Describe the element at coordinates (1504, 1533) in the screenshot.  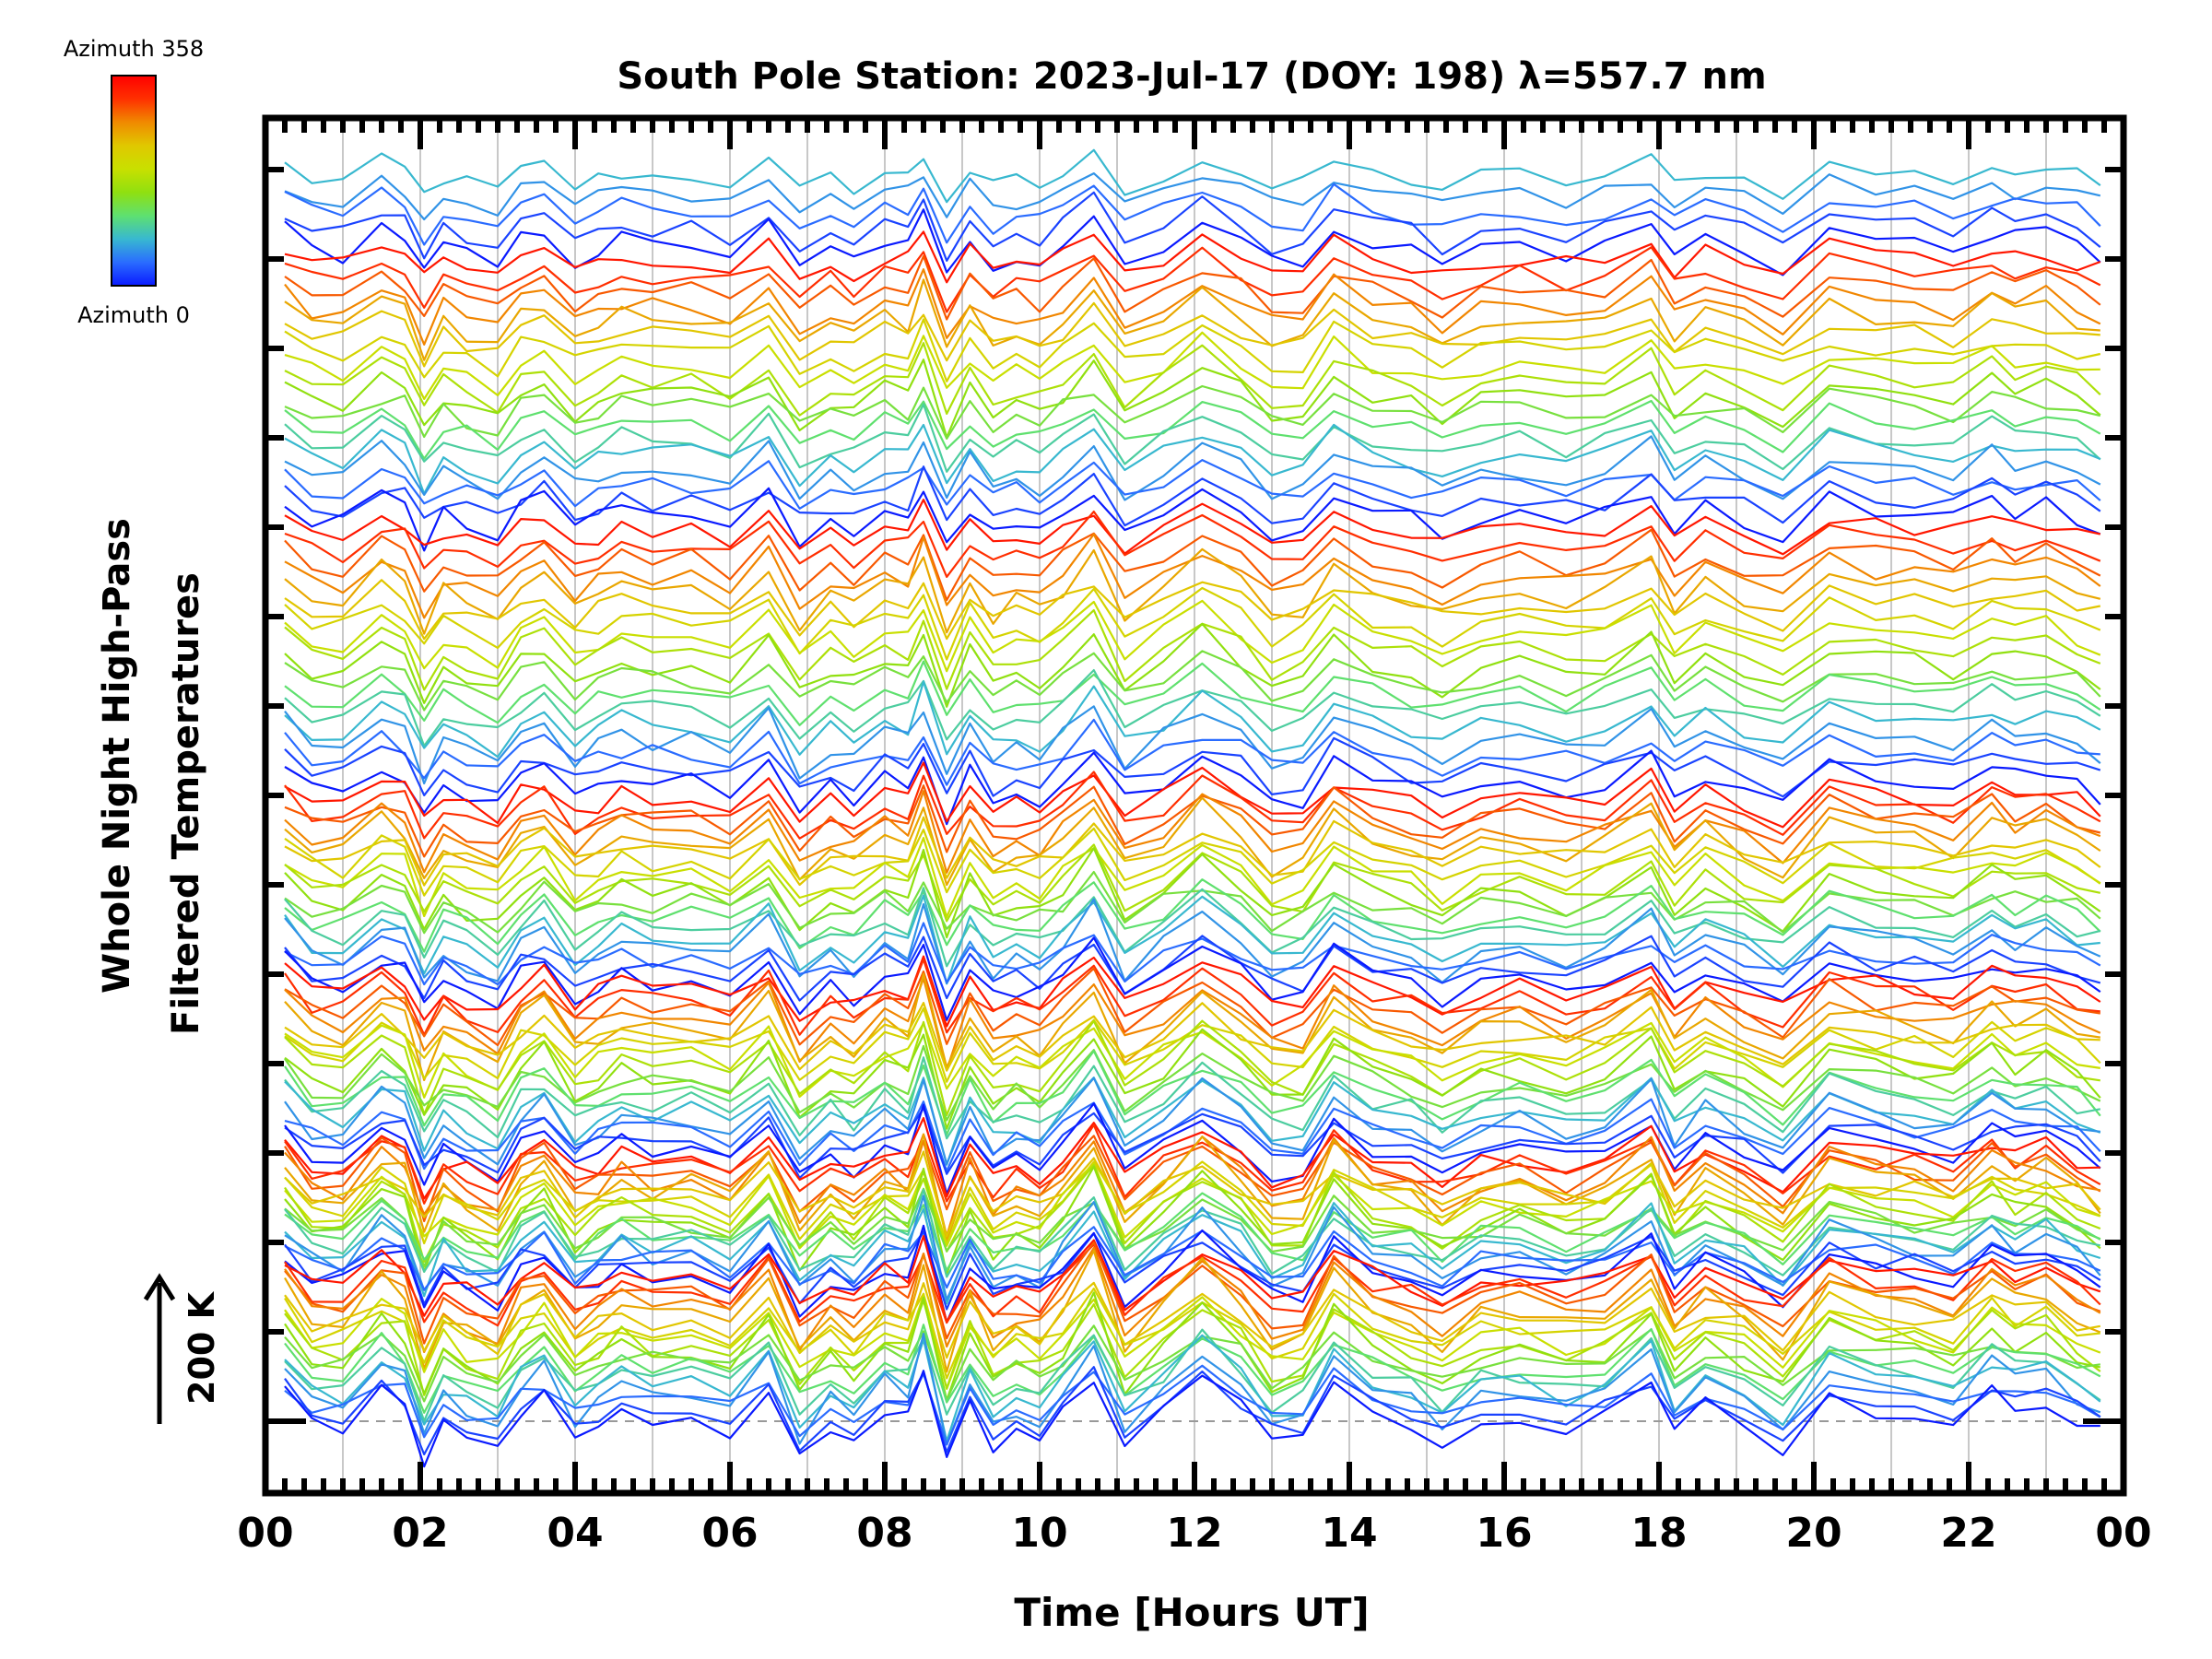
I see `x-tick-label: 16` at that location.